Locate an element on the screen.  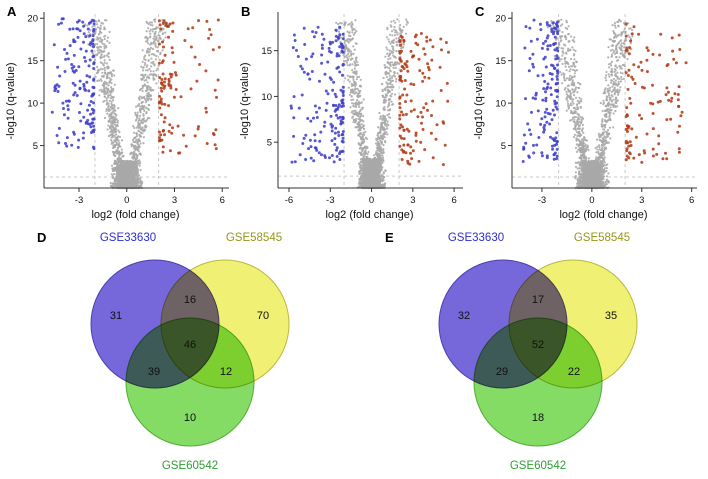
svg-text: -log10 (q-value) is located at coordinates (11, 100).